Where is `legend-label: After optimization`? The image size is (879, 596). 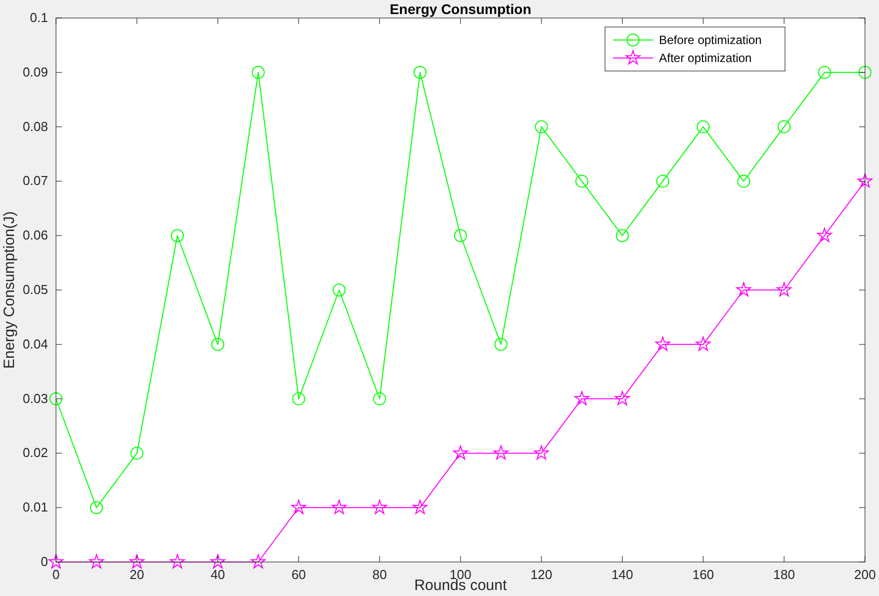 legend-label: After optimization is located at coordinates (705, 58).